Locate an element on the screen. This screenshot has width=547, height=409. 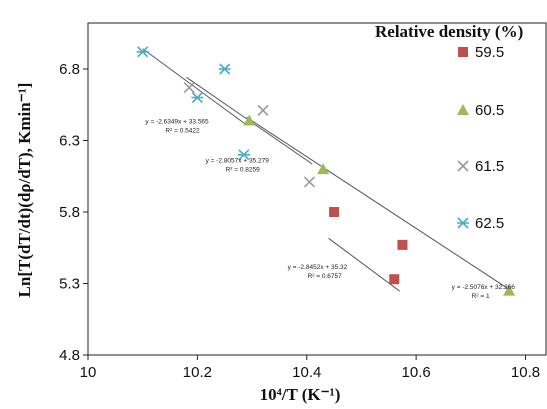
legend-label: 62.5 is located at coordinates (489, 223).